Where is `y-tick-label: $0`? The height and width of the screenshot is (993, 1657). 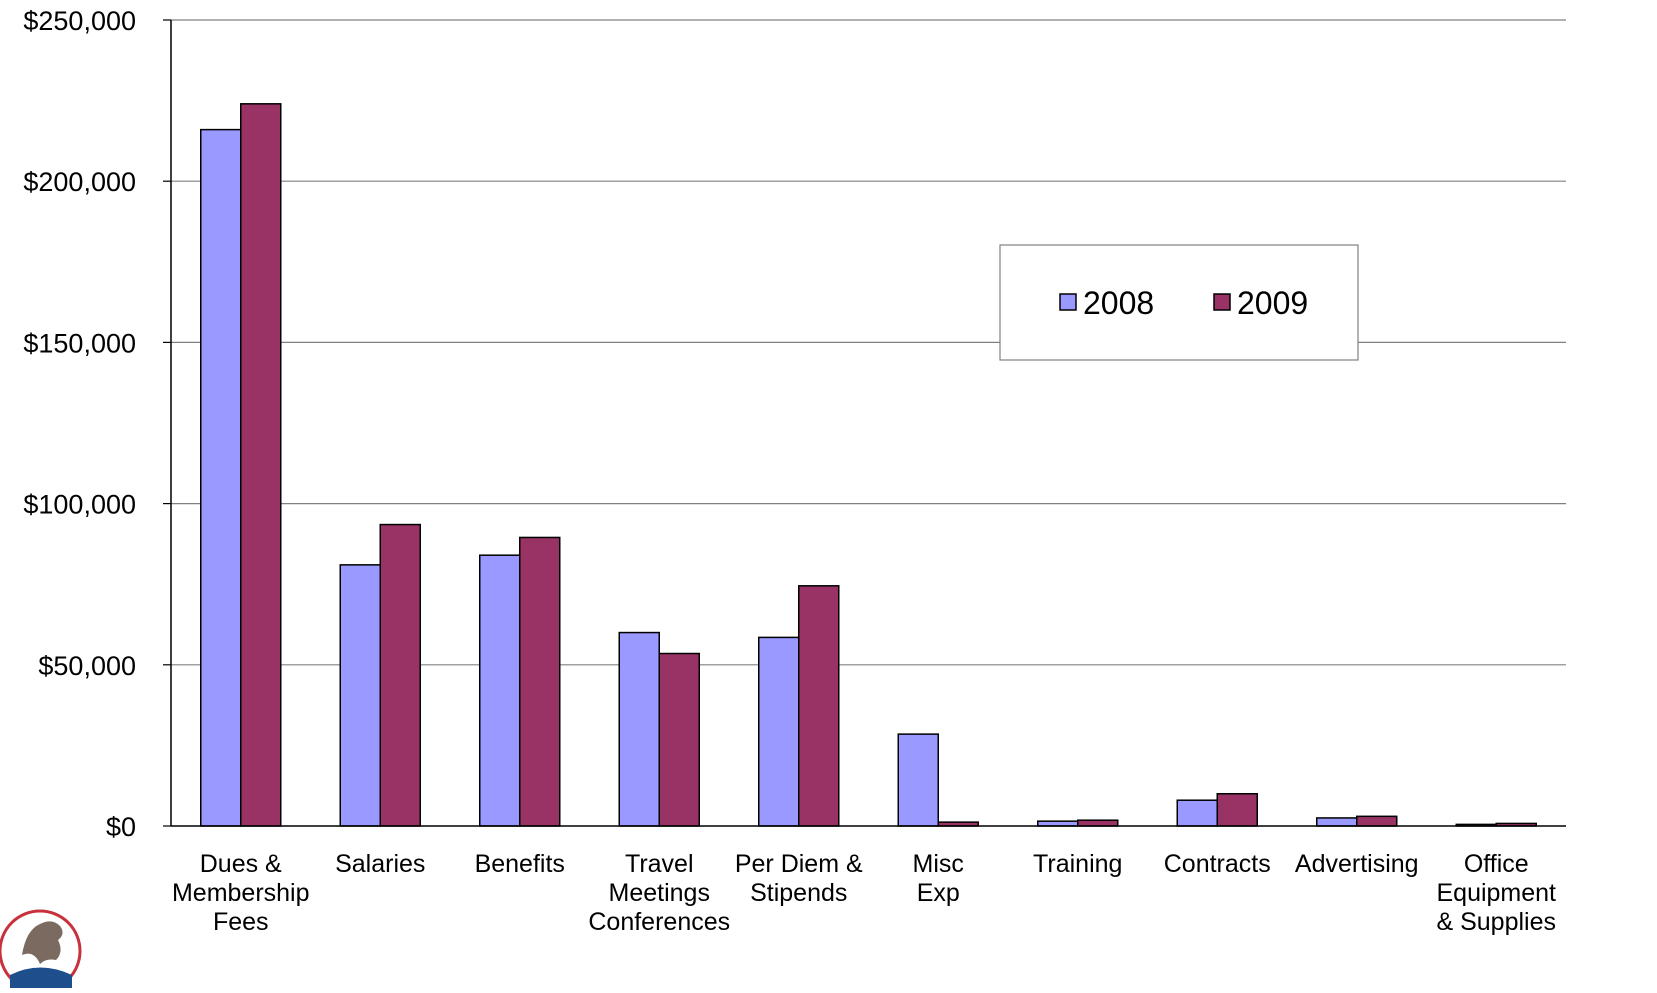 y-tick-label: $0 is located at coordinates (121, 827).